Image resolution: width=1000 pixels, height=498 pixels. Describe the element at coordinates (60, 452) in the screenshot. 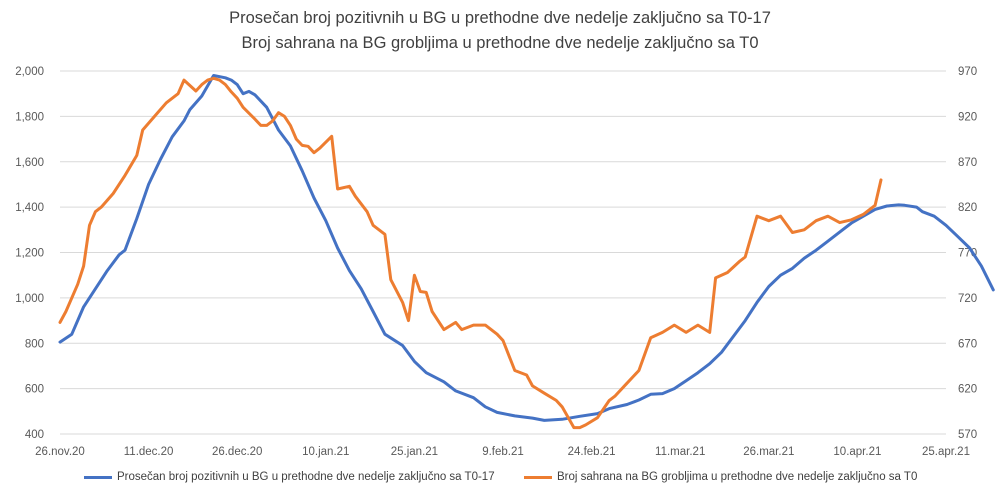

I see `x-tick-label: 26.nov.20` at that location.